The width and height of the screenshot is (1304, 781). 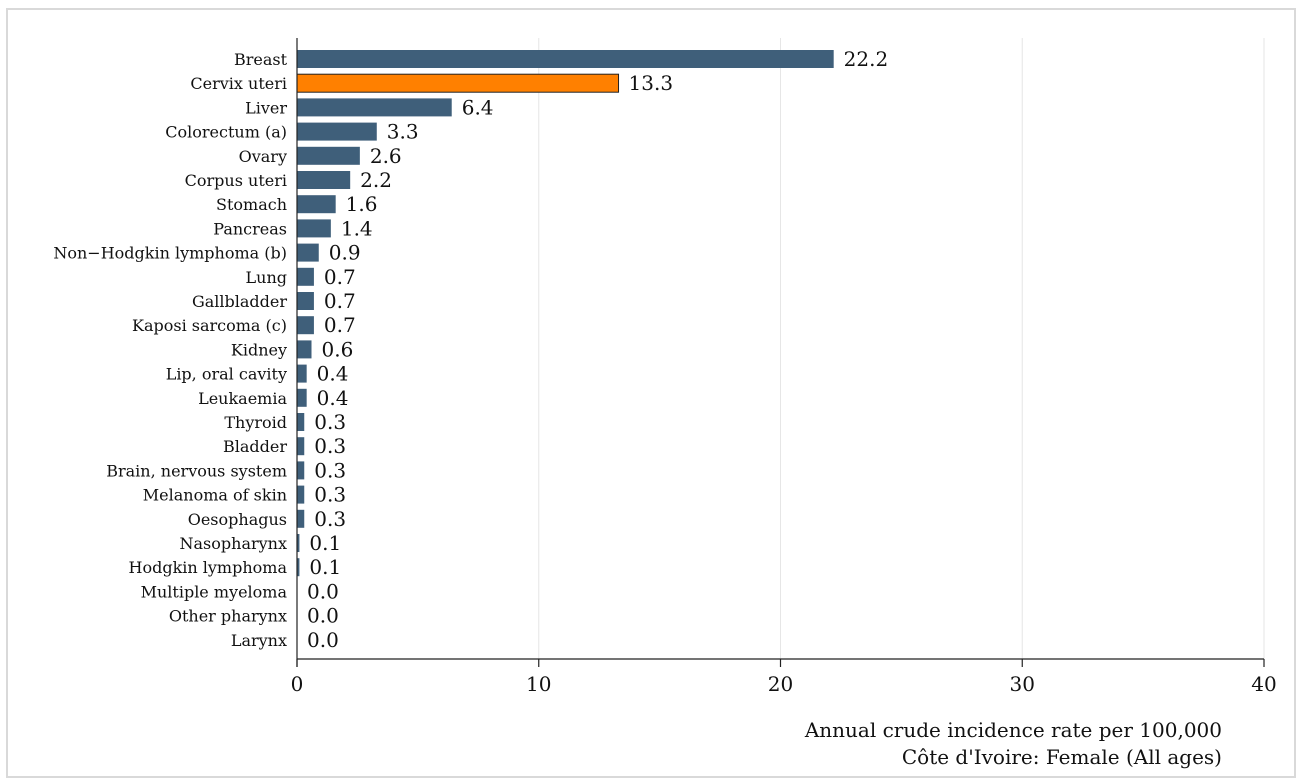 What do you see at coordinates (297, 684) in the screenshot?
I see `x-tick-label: 0` at bounding box center [297, 684].